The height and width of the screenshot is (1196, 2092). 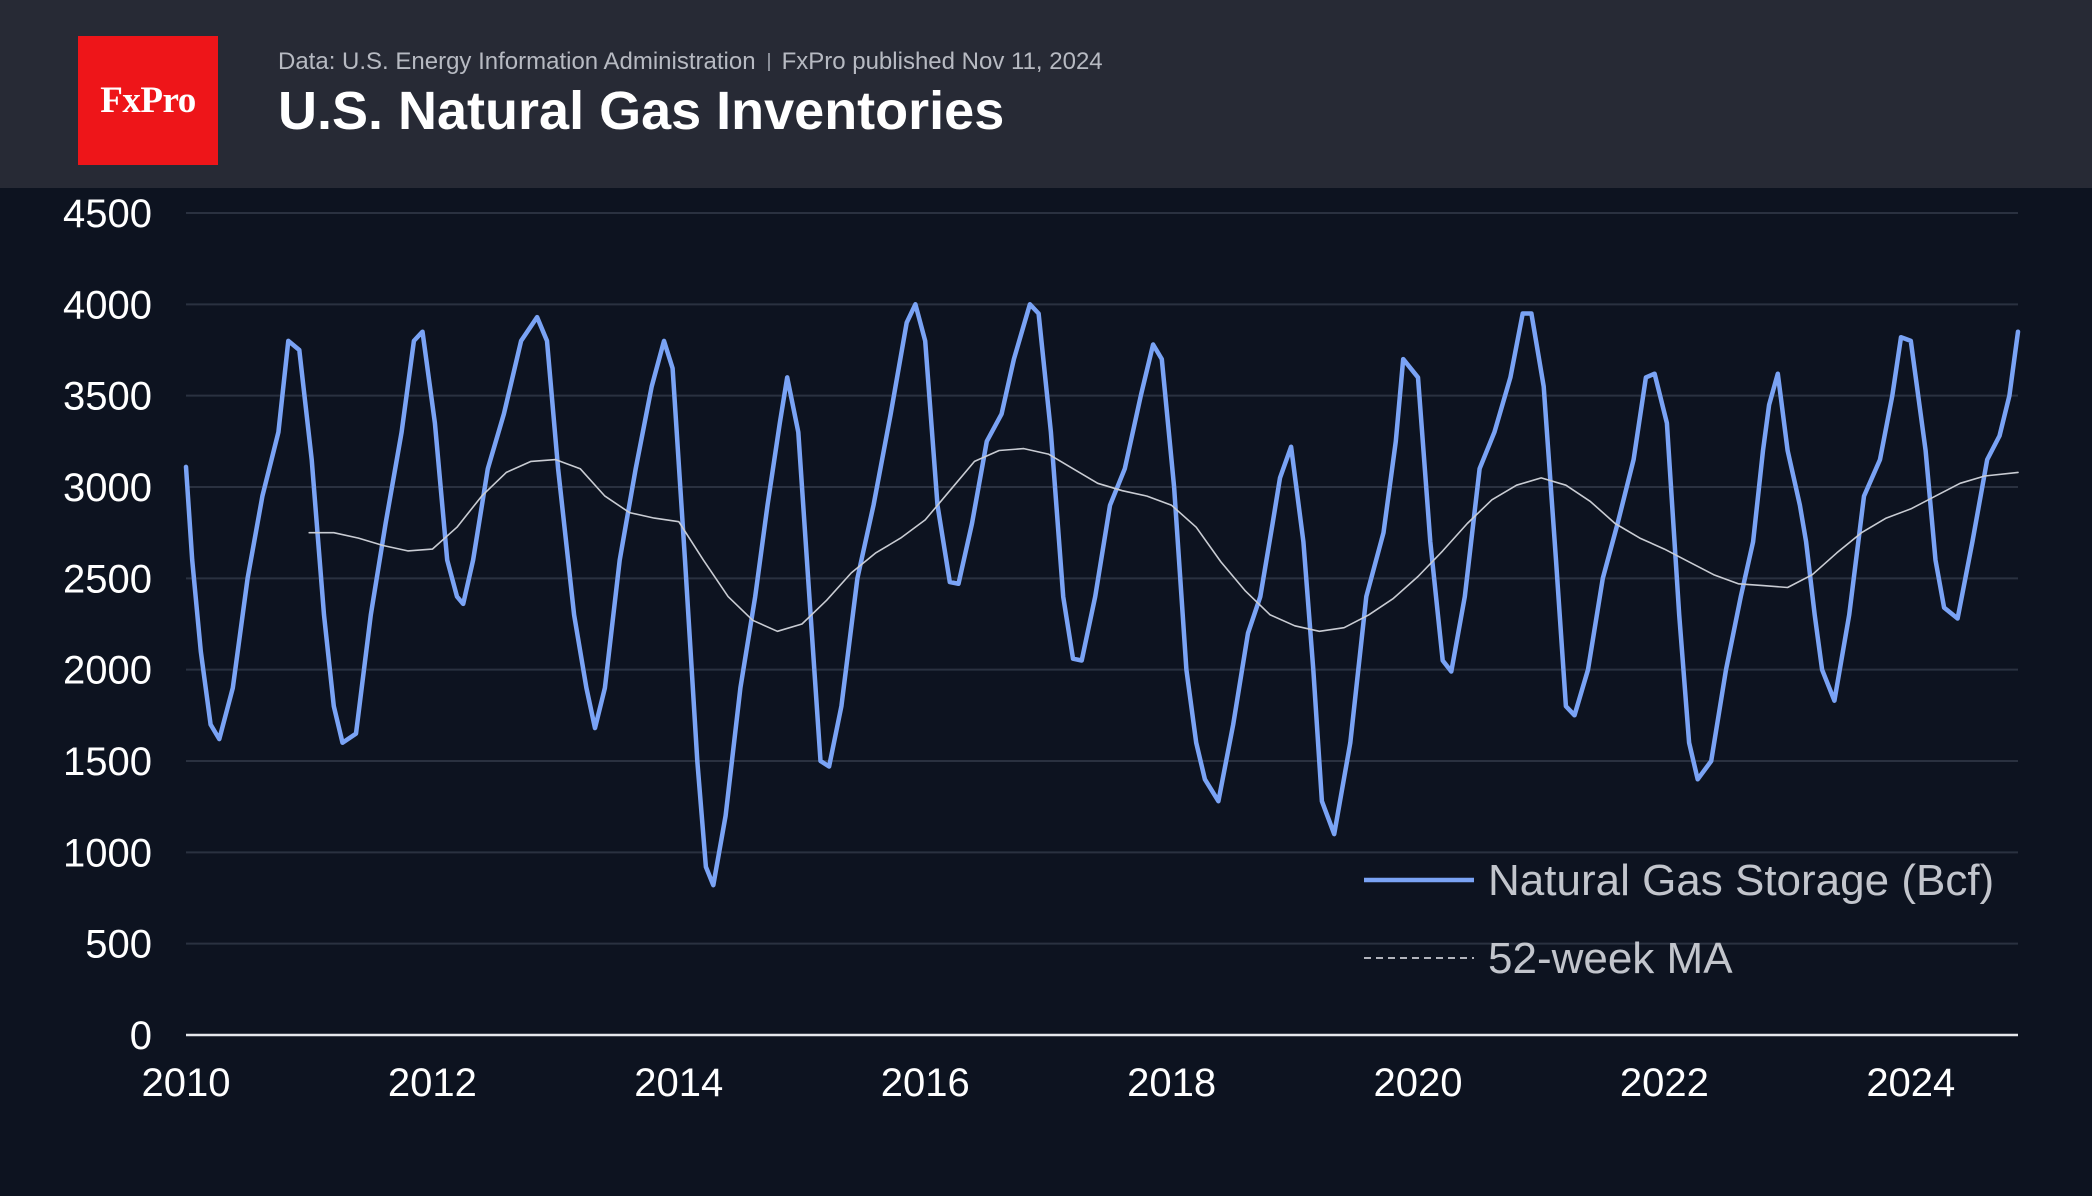 I want to click on y-tick-label: 3500, so click(x=107, y=397).